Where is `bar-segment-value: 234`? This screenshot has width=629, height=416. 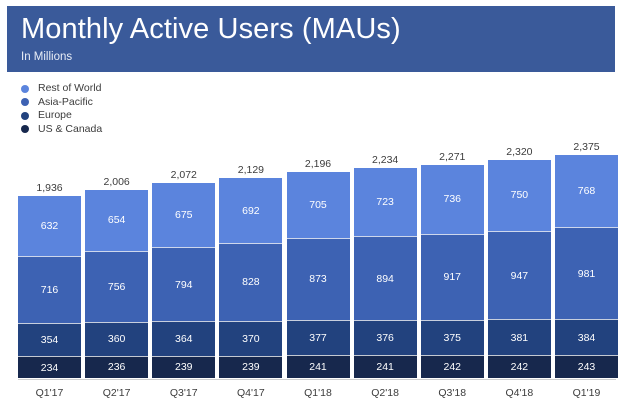 bar-segment-value: 234 is located at coordinates (49, 367).